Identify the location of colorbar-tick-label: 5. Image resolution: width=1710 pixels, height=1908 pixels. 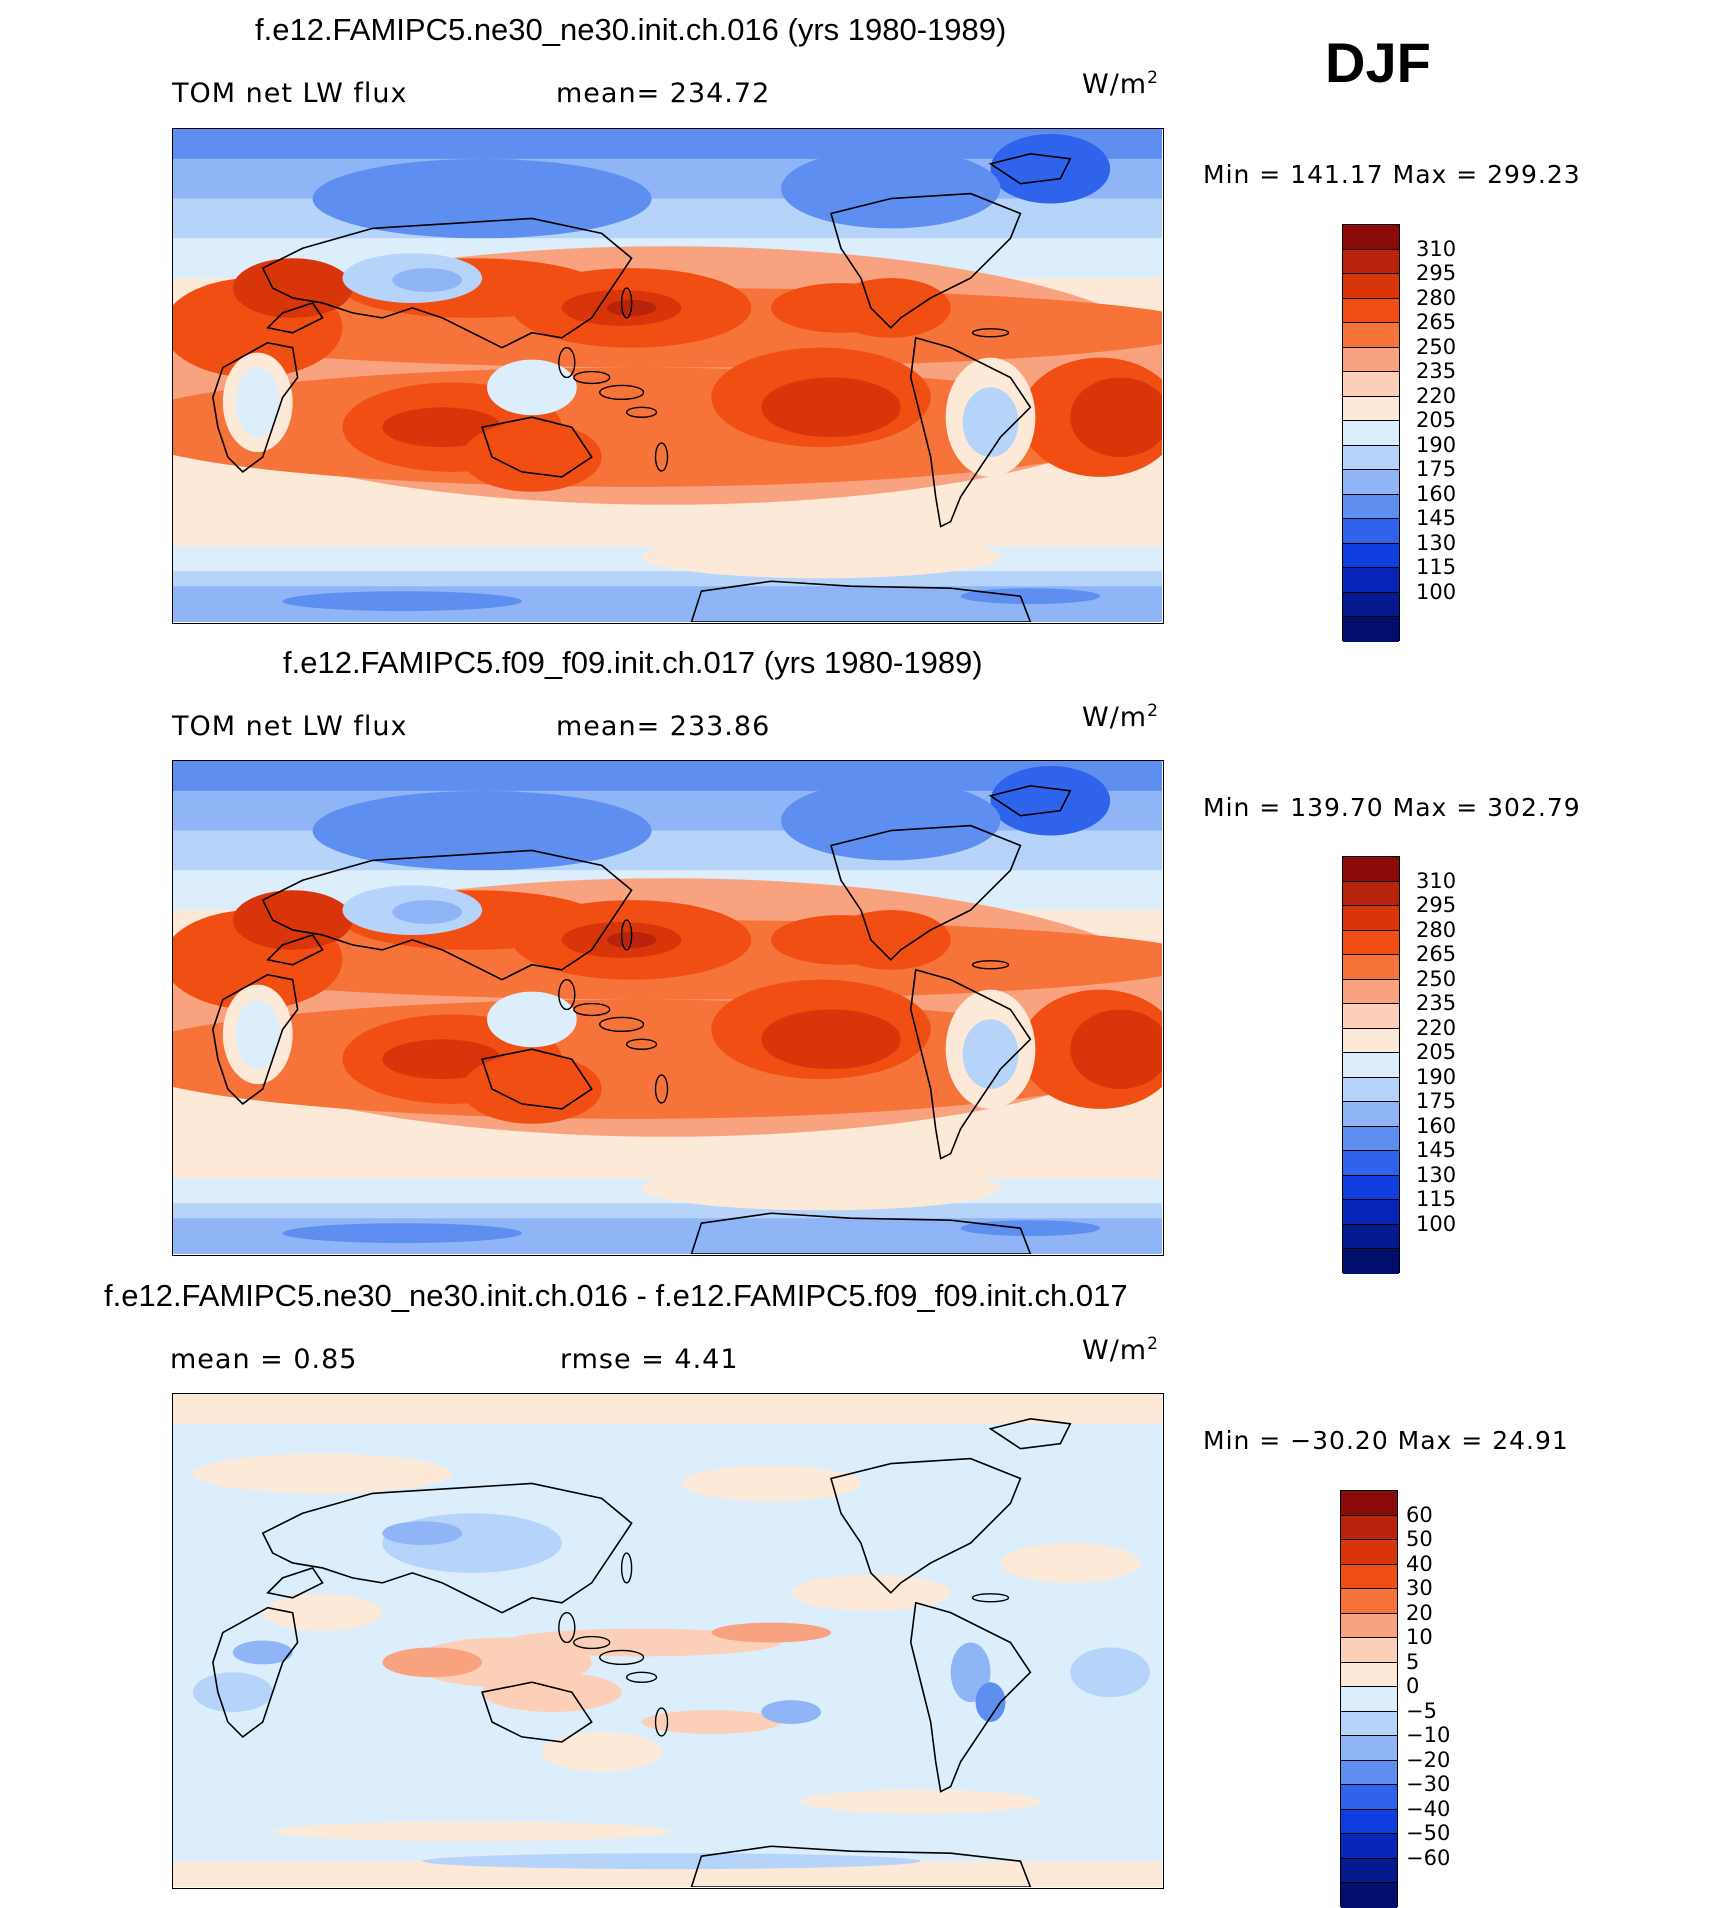
(1413, 1661).